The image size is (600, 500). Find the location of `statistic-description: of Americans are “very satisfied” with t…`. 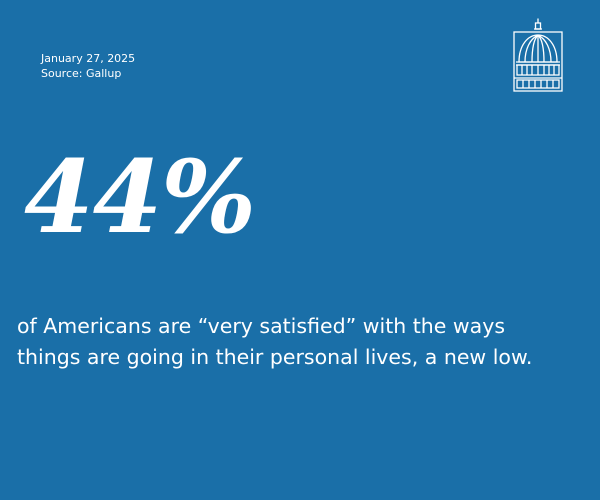

statistic-description: of Americans are “very satisfied” with t… is located at coordinates (275, 341).